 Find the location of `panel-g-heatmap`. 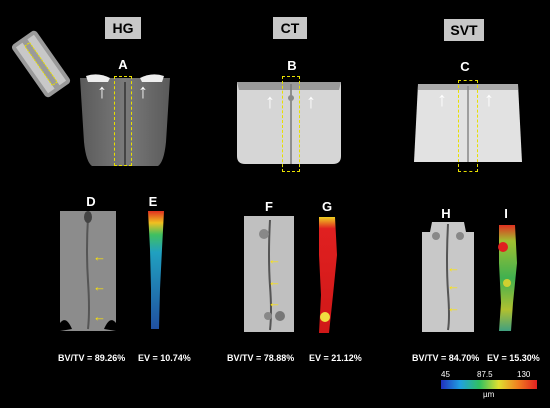

panel-g-heatmap is located at coordinates (328, 275).